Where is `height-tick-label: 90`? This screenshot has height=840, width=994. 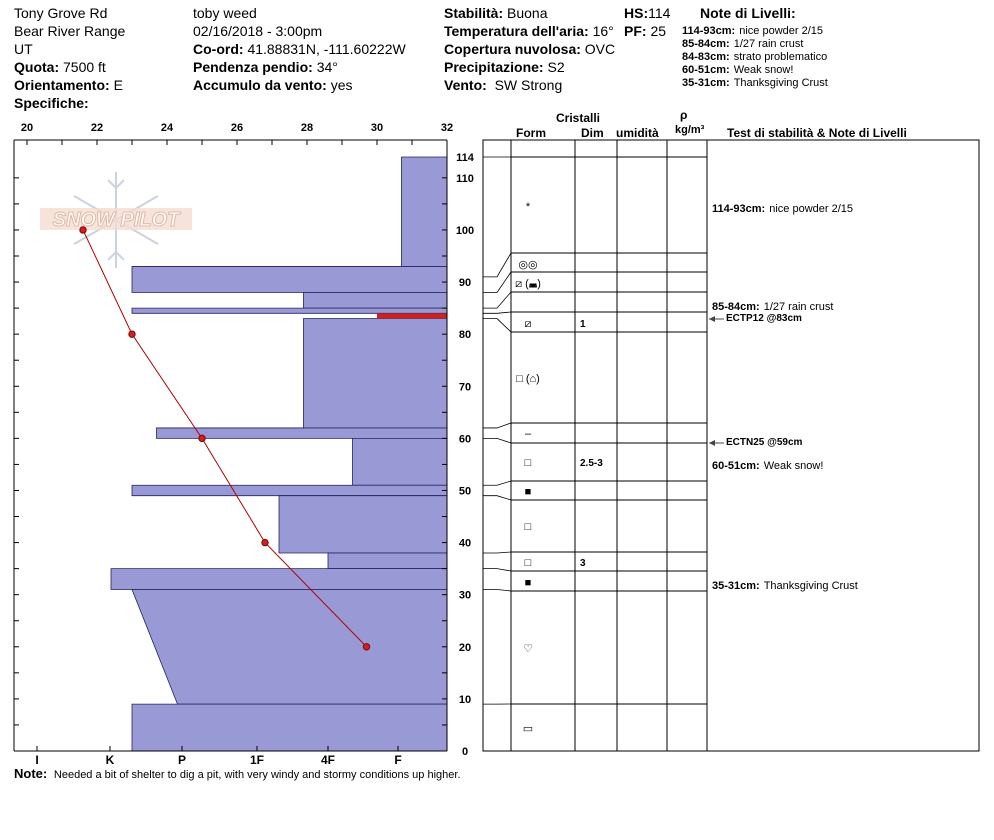 height-tick-label: 90 is located at coordinates (465, 283).